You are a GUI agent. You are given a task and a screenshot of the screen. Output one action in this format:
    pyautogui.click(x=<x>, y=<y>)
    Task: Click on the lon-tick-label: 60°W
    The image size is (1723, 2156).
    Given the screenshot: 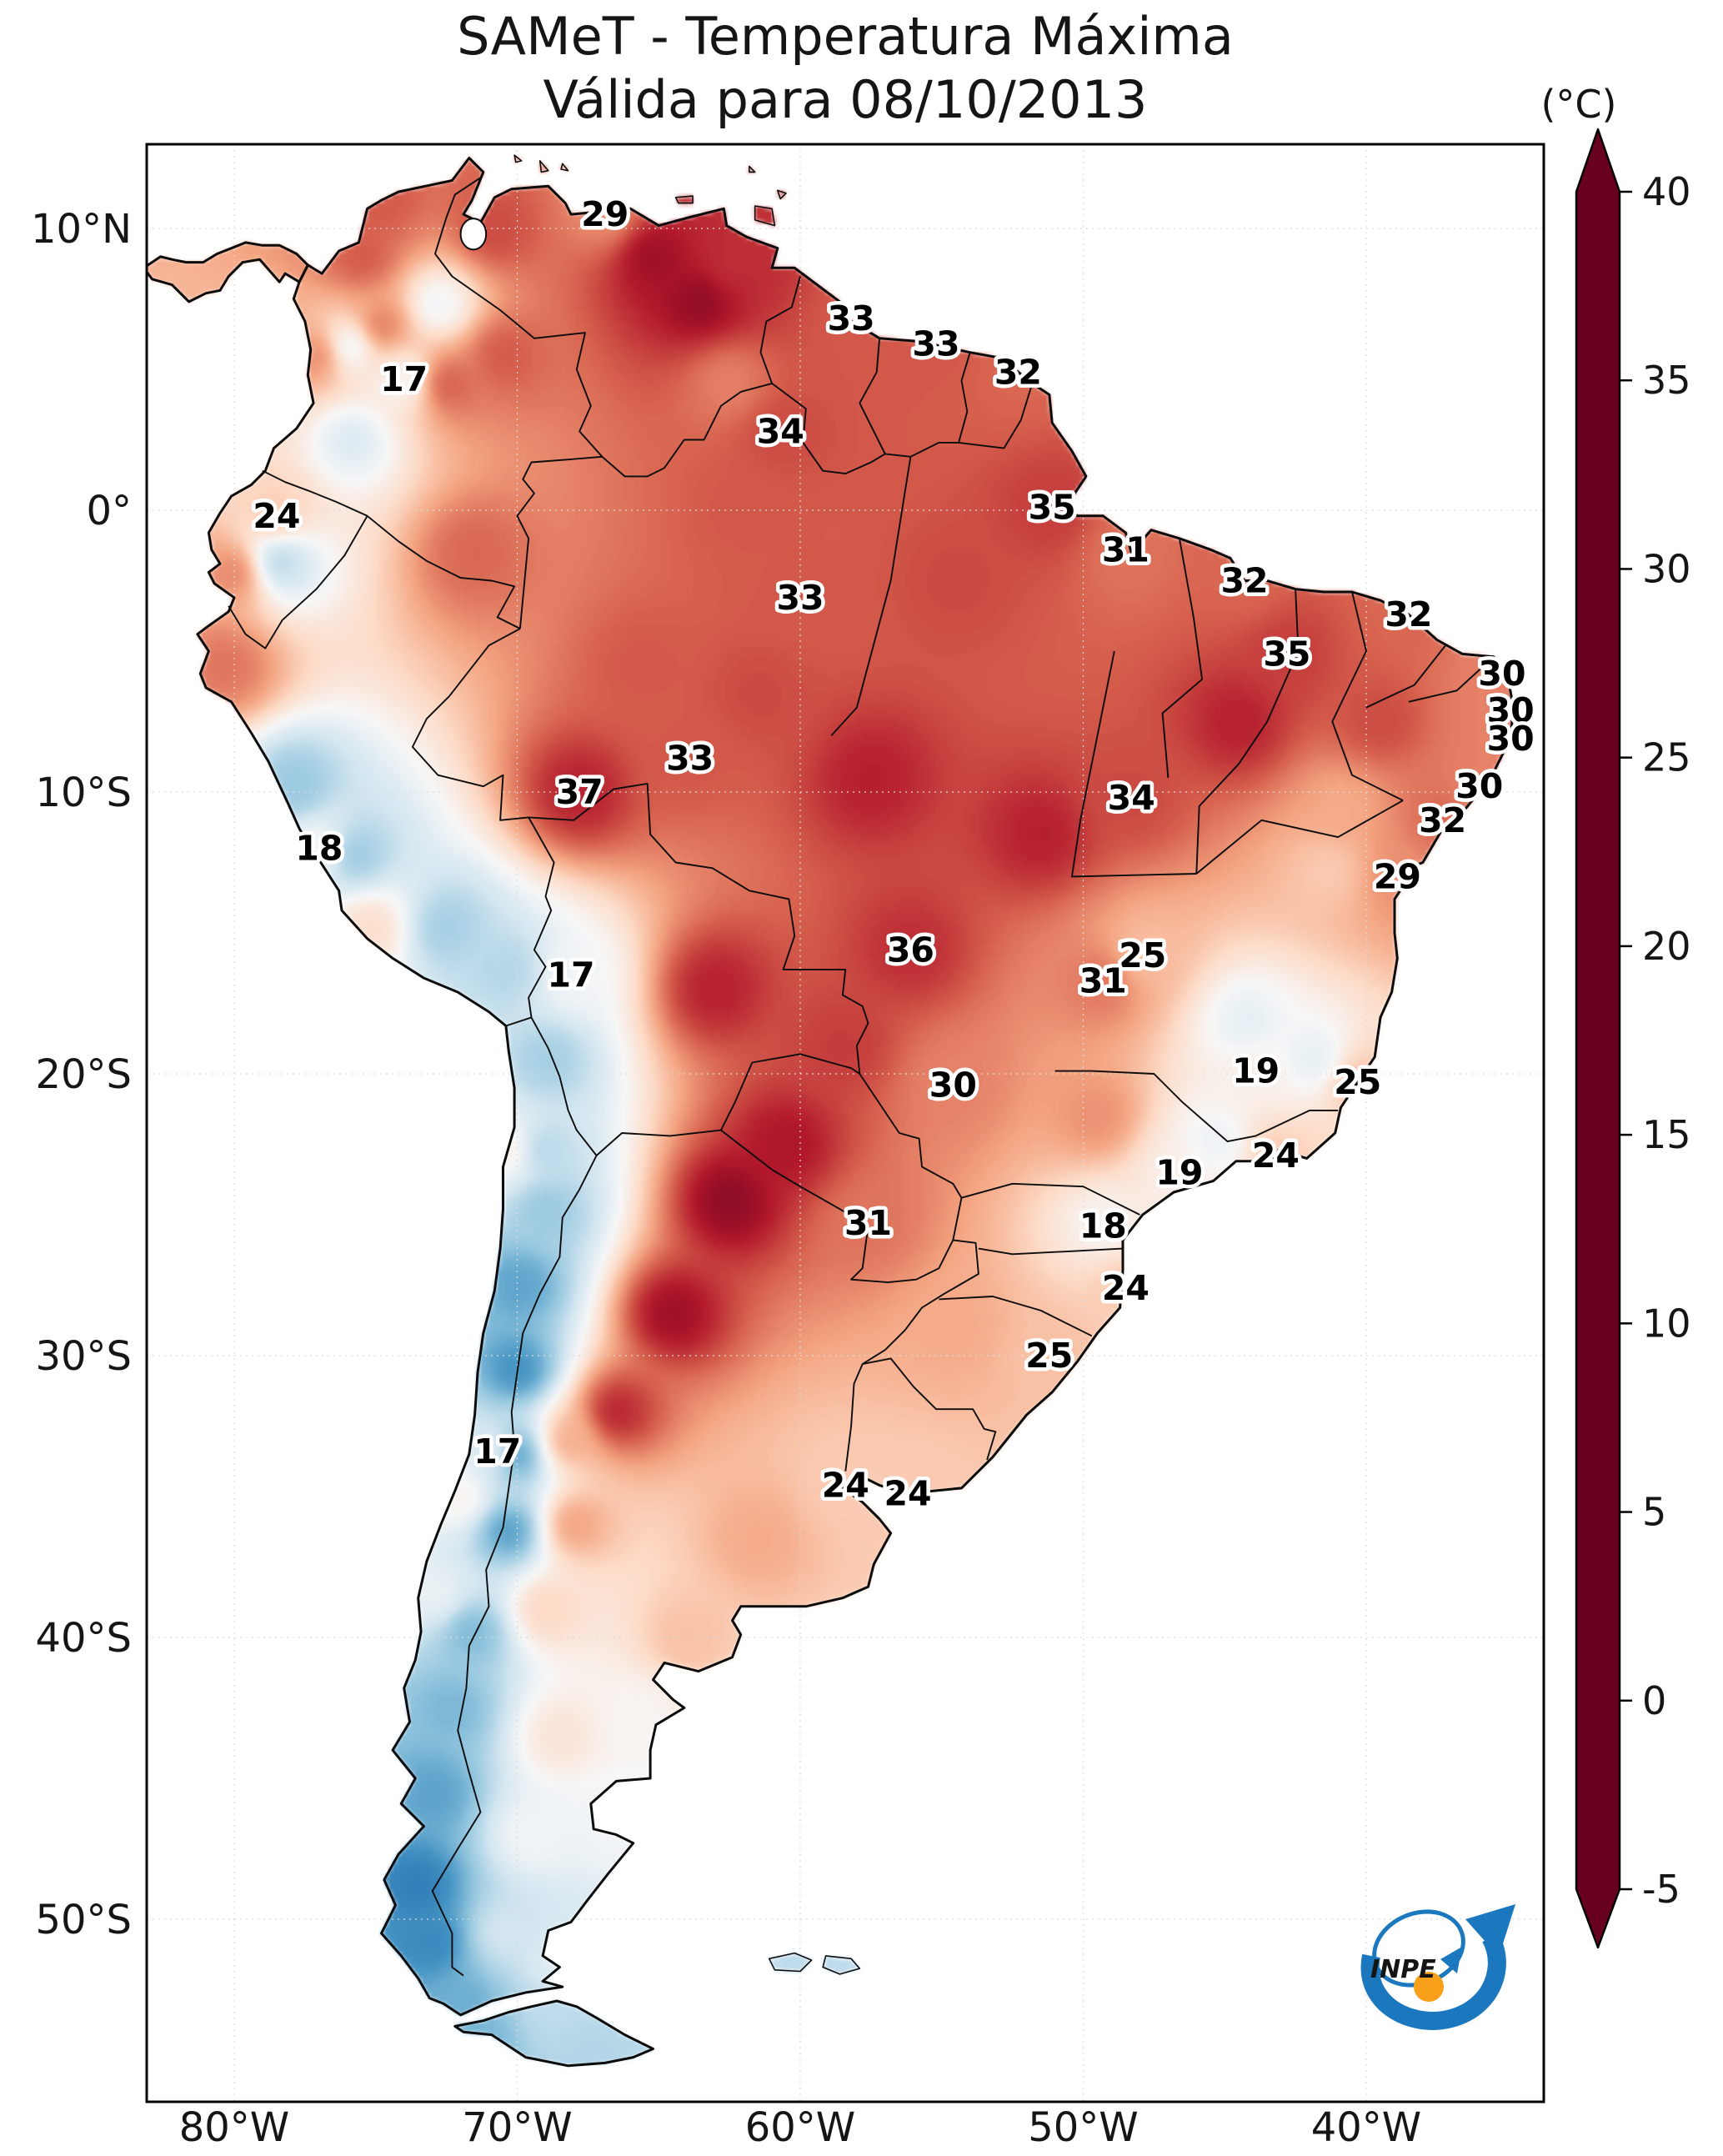 What is the action you would take?
    pyautogui.click(x=800, y=2127)
    